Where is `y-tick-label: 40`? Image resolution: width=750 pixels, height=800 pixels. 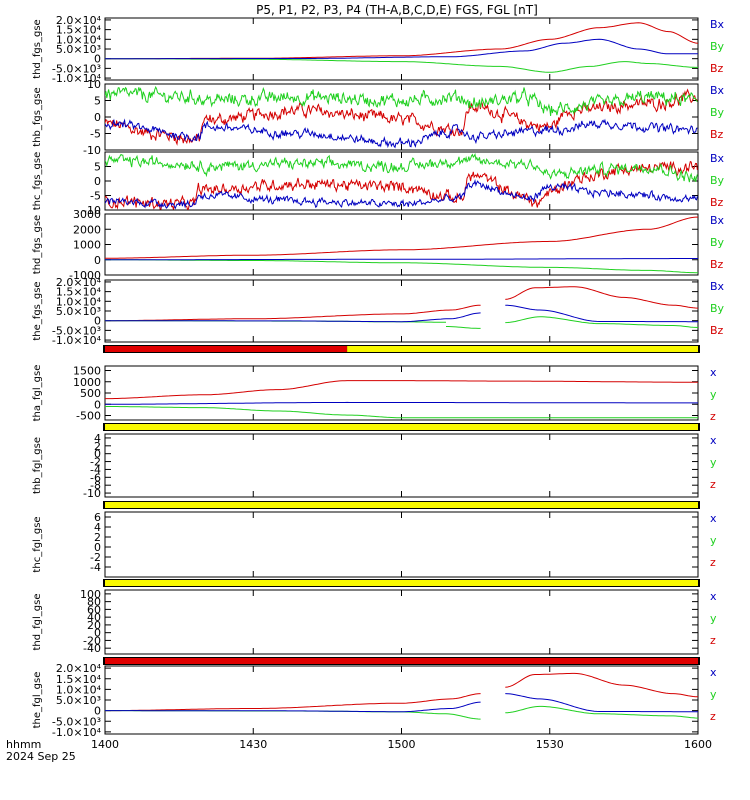 y-tick-label: 40 is located at coordinates (94, 617).